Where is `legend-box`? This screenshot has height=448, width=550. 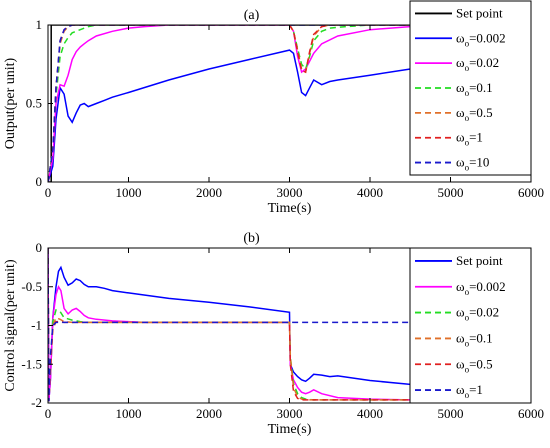 legend-box is located at coordinates (470, 325).